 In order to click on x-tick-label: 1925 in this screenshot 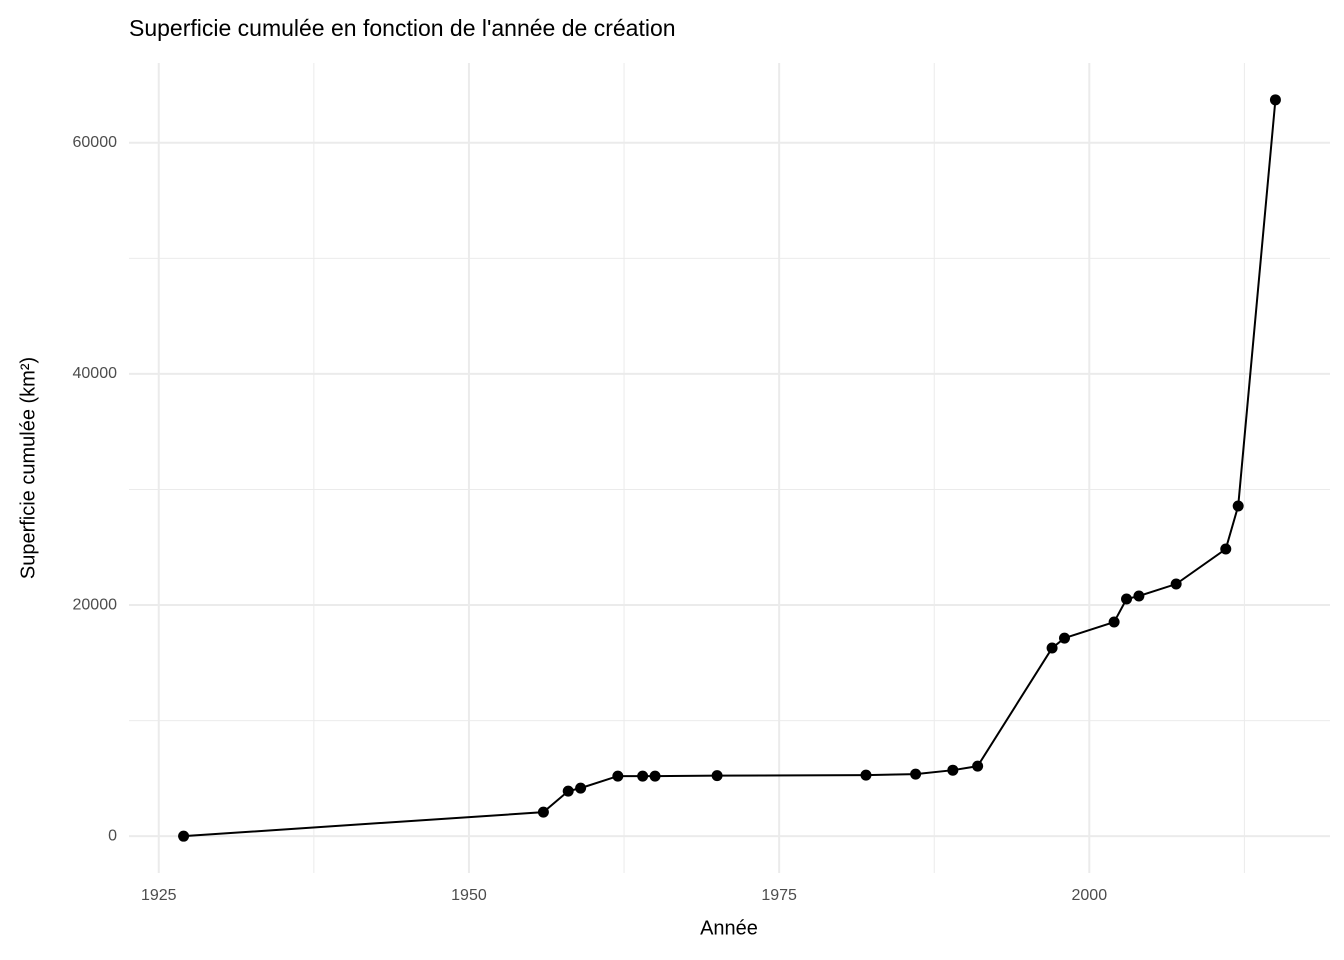, I will do `click(159, 895)`.